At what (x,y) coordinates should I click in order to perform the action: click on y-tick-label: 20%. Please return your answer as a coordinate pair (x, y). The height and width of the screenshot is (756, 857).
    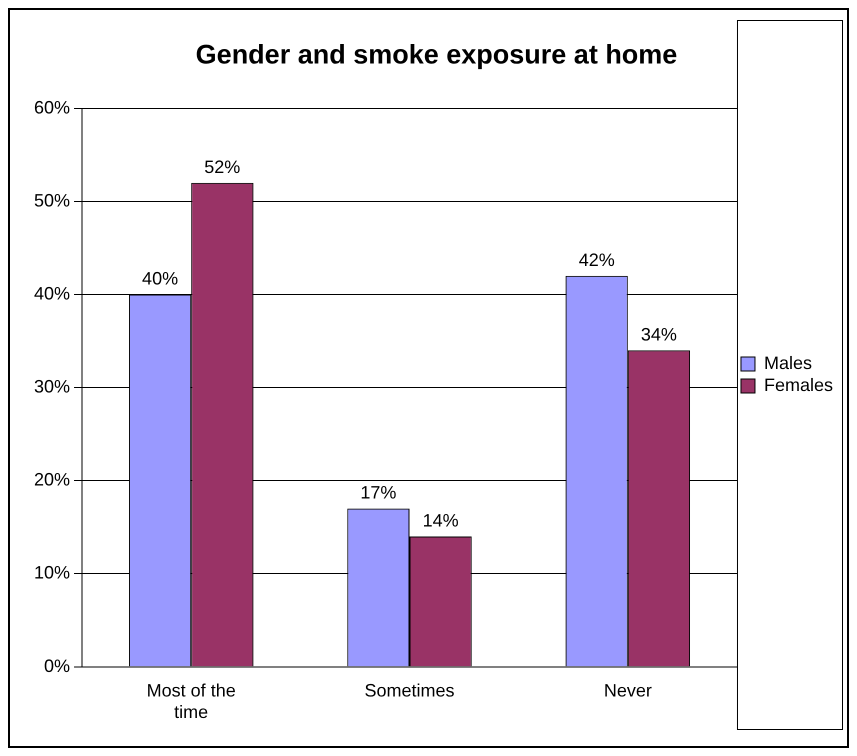
    Looking at the image, I should click on (52, 480).